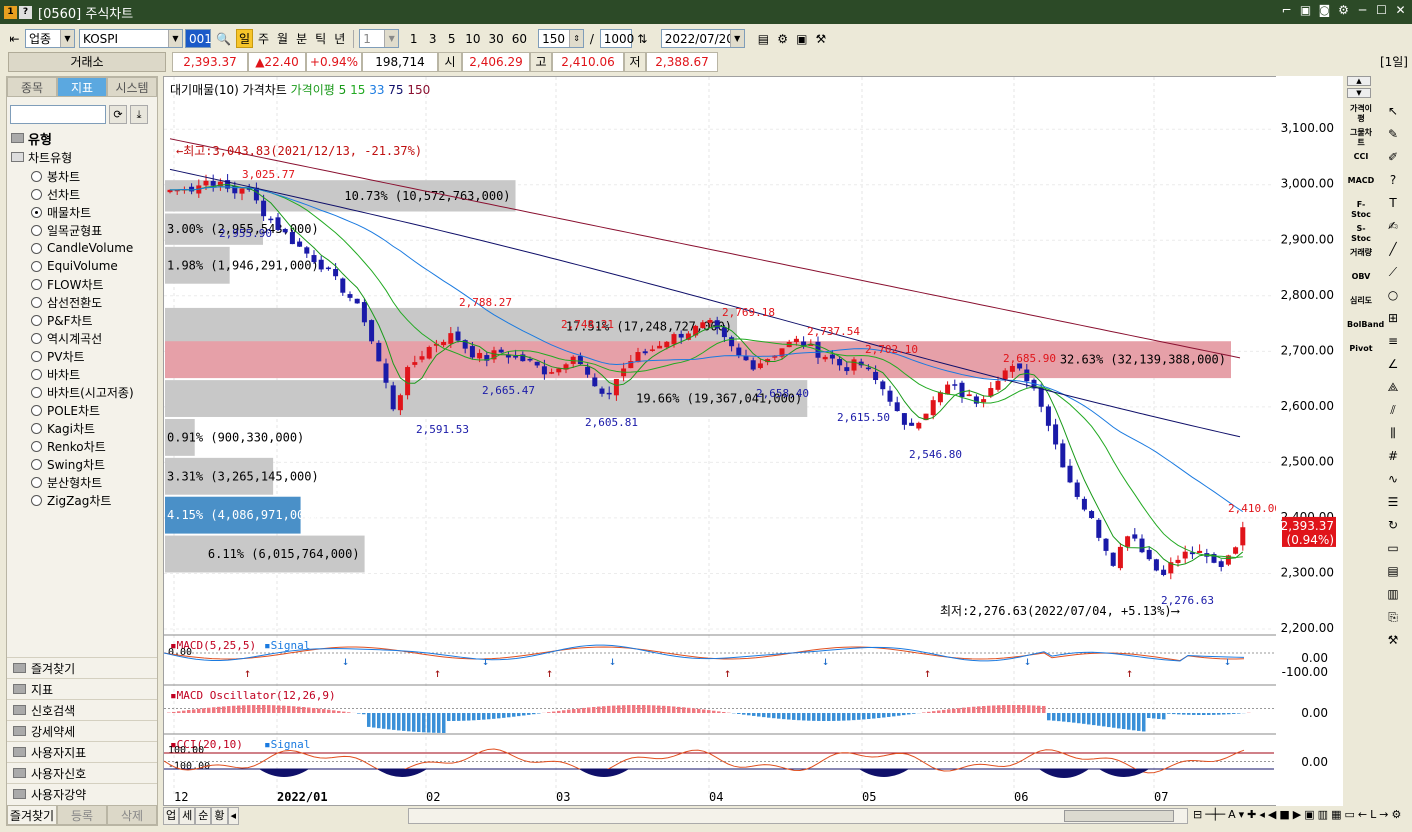  I want to click on nav-first-icon: ◂, so click(1262, 814).